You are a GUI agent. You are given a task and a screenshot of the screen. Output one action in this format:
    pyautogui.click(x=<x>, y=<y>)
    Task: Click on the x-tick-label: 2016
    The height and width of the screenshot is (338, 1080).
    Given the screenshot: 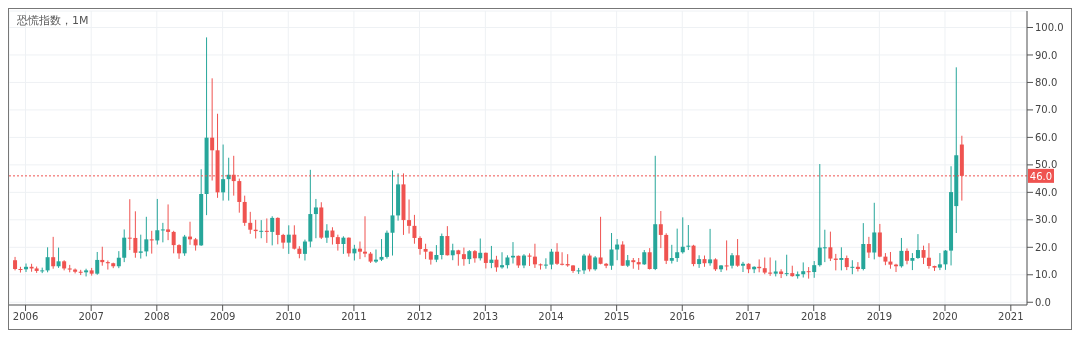 What is the action you would take?
    pyautogui.click(x=682, y=317)
    